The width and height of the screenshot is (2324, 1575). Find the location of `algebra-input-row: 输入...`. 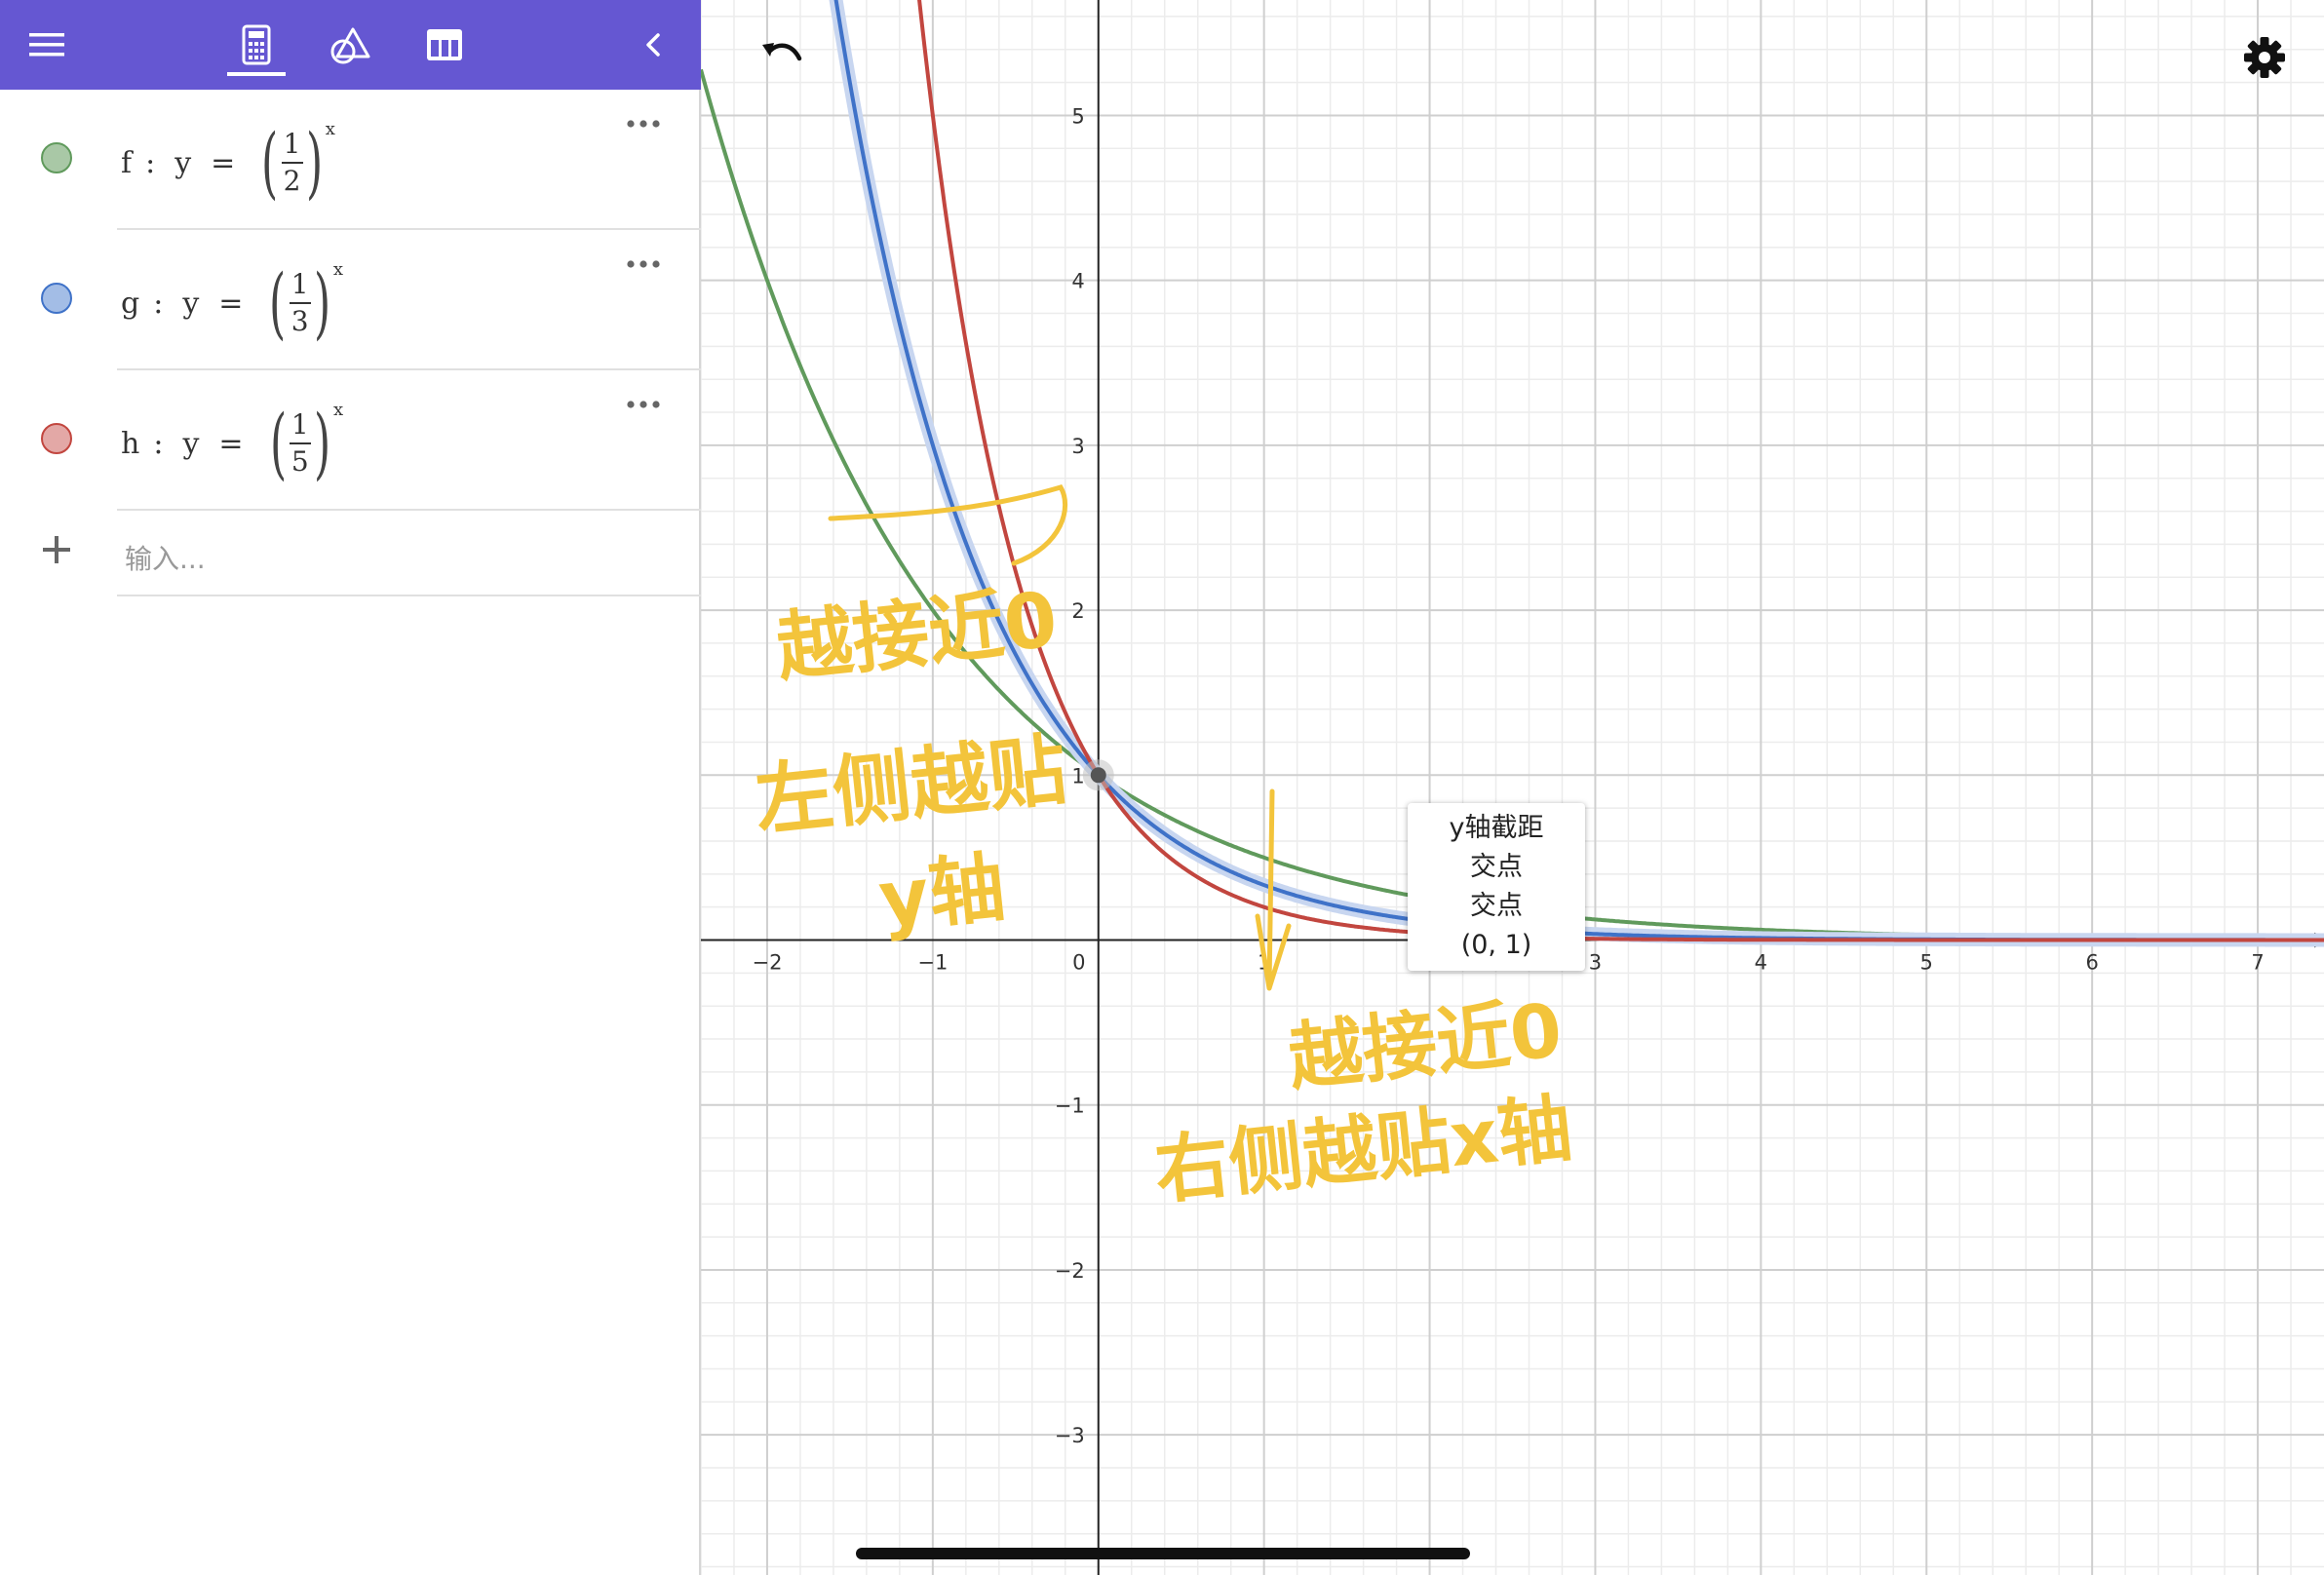

algebra-input-row: 输入... is located at coordinates (350, 553).